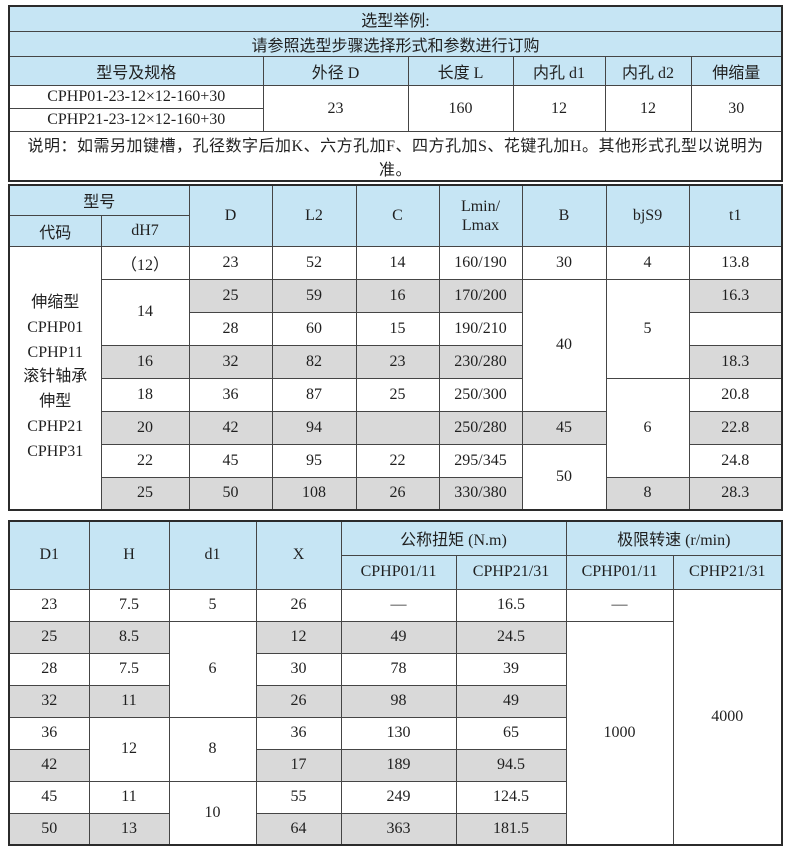  I want to click on cell-torque-21: 24.5, so click(511, 637).